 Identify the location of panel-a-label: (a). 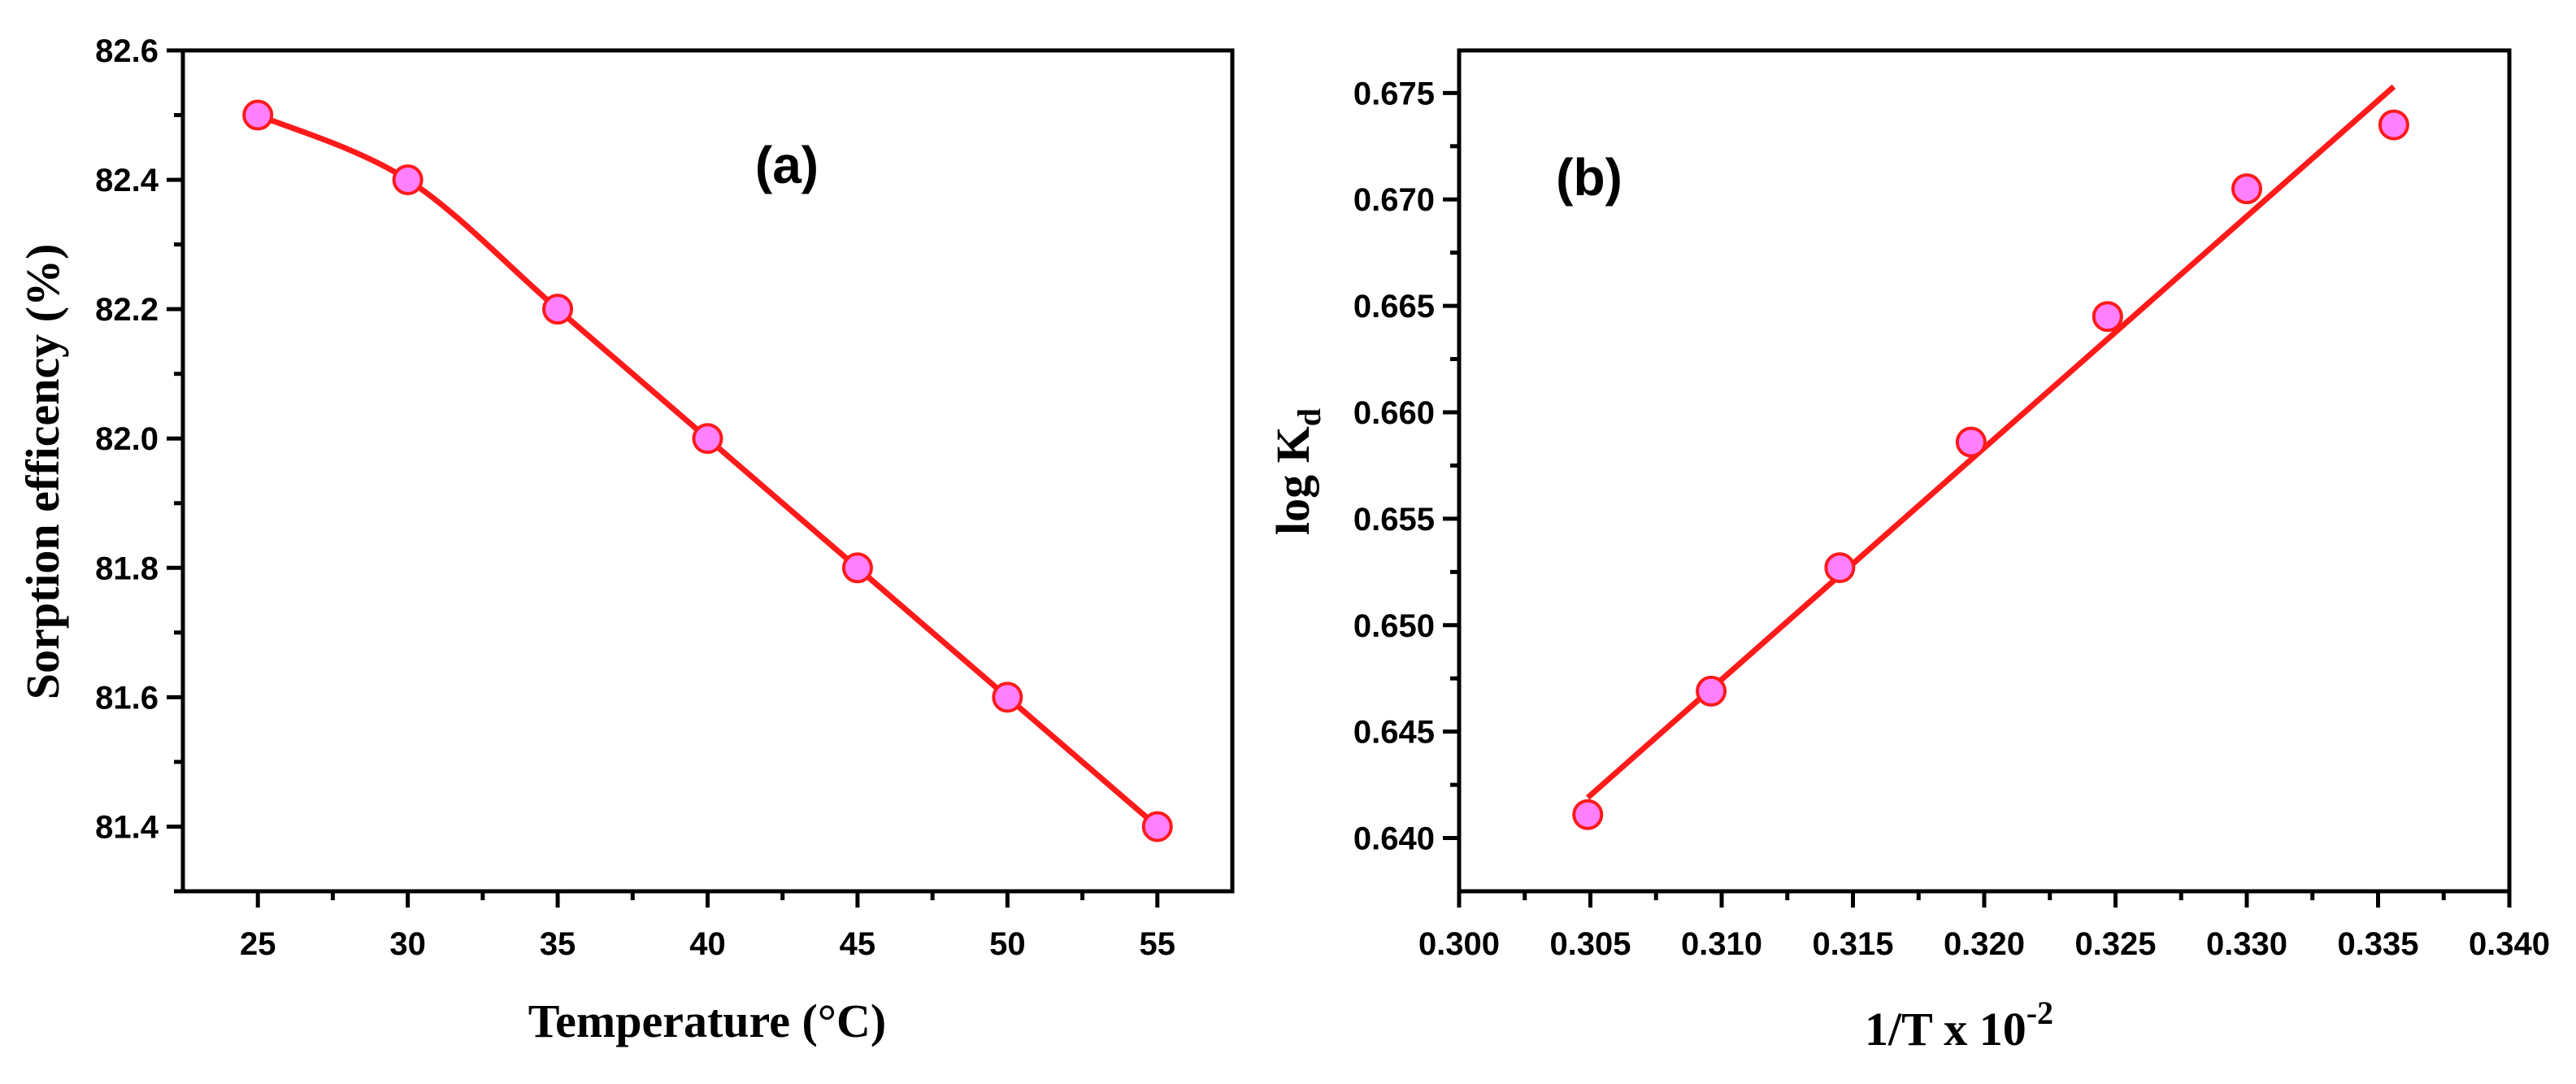
(787, 165).